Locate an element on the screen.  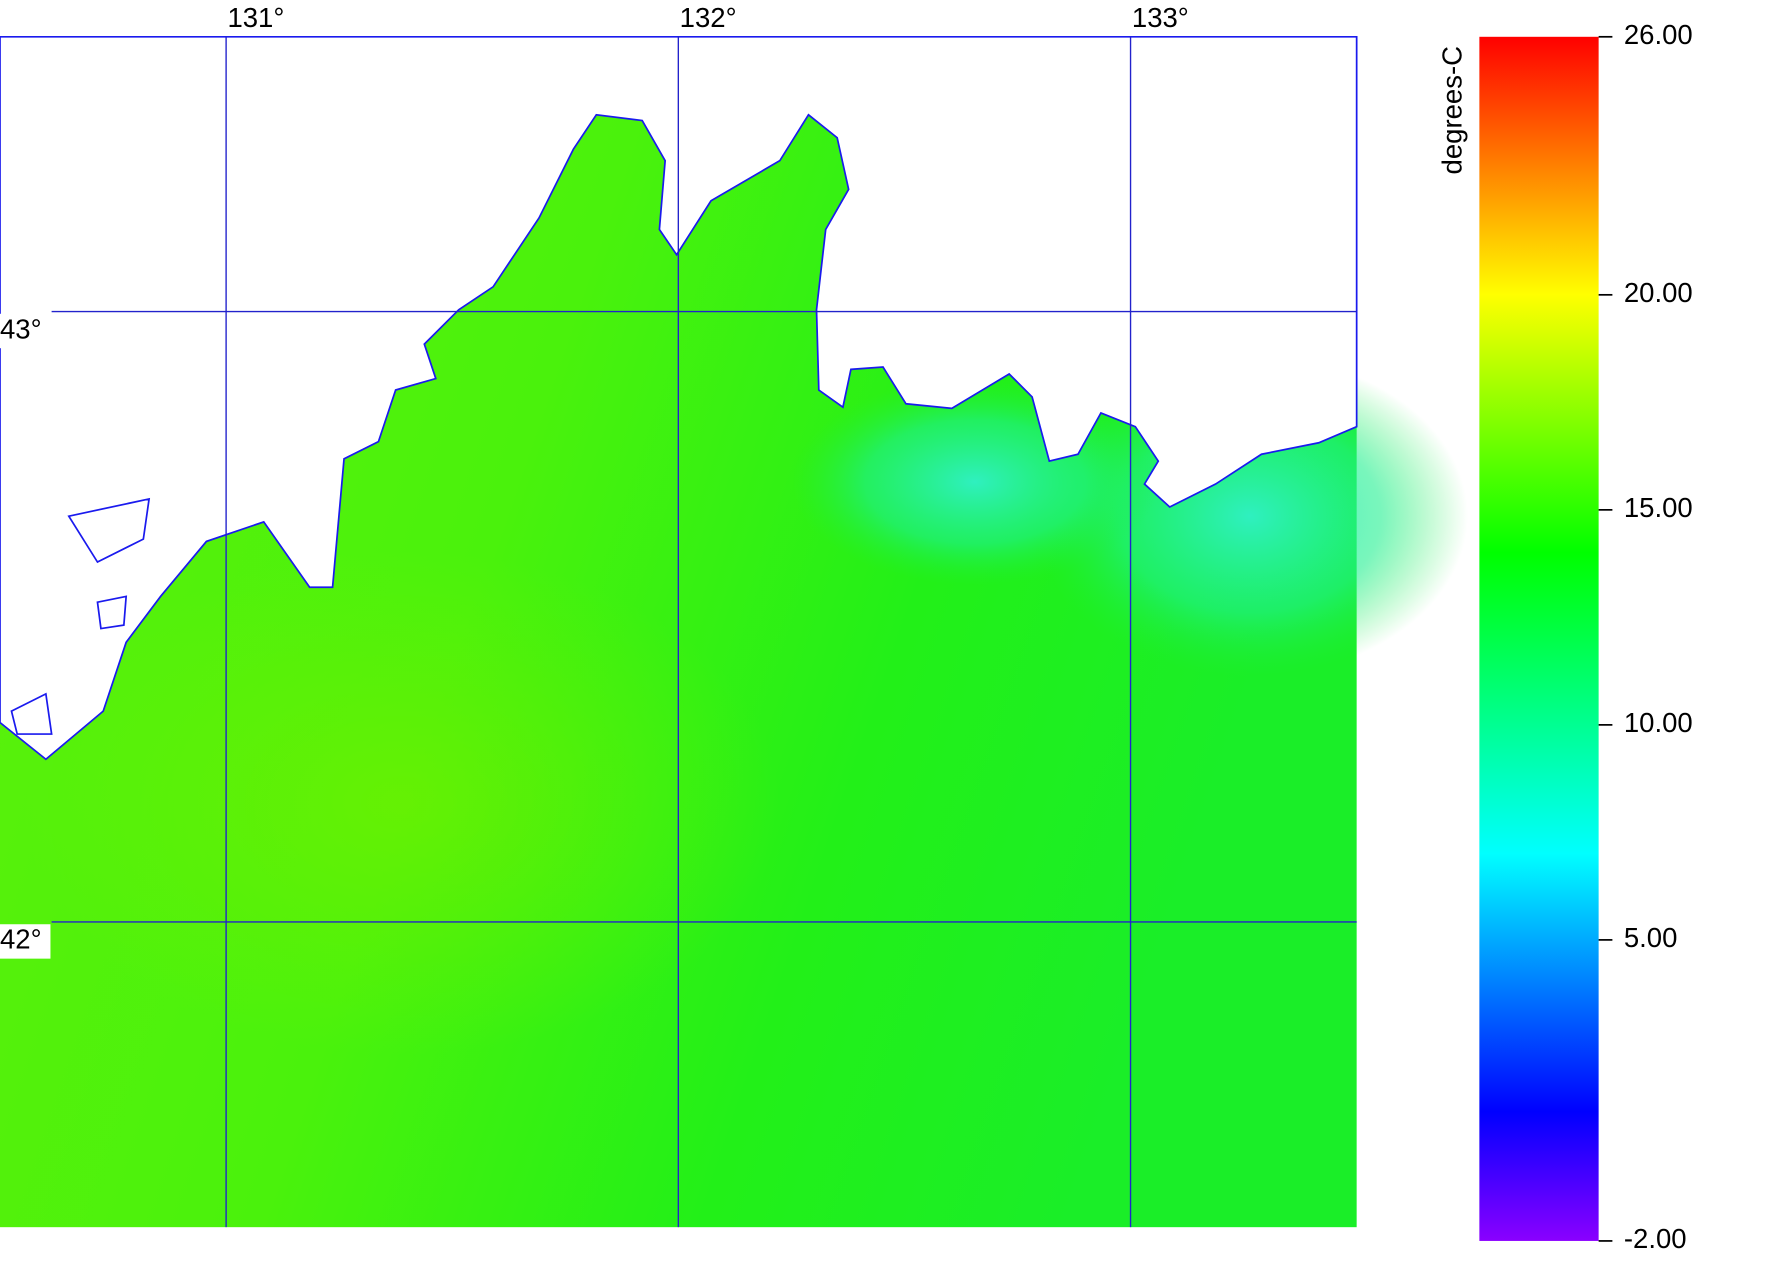
island is located at coordinates (80, 616).